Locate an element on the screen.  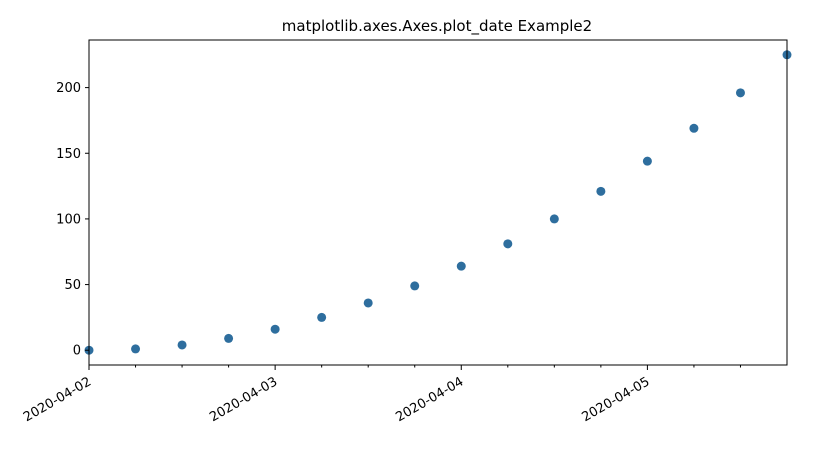
y-tick-label: 200 is located at coordinates (68, 88).